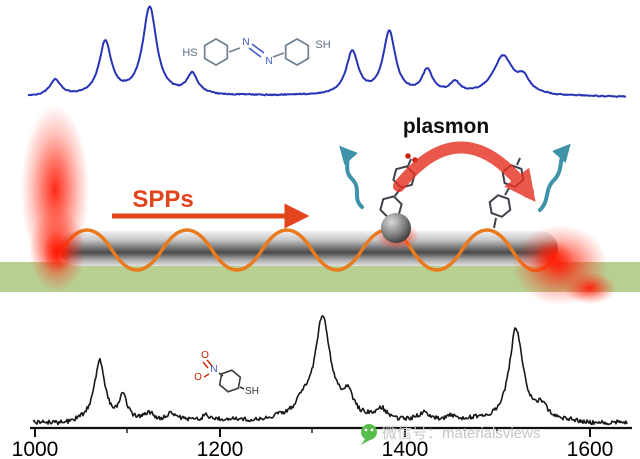 This screenshot has height=459, width=640. What do you see at coordinates (366, 430) in the screenshot?
I see `wechat-icon-eye-left` at bounding box center [366, 430].